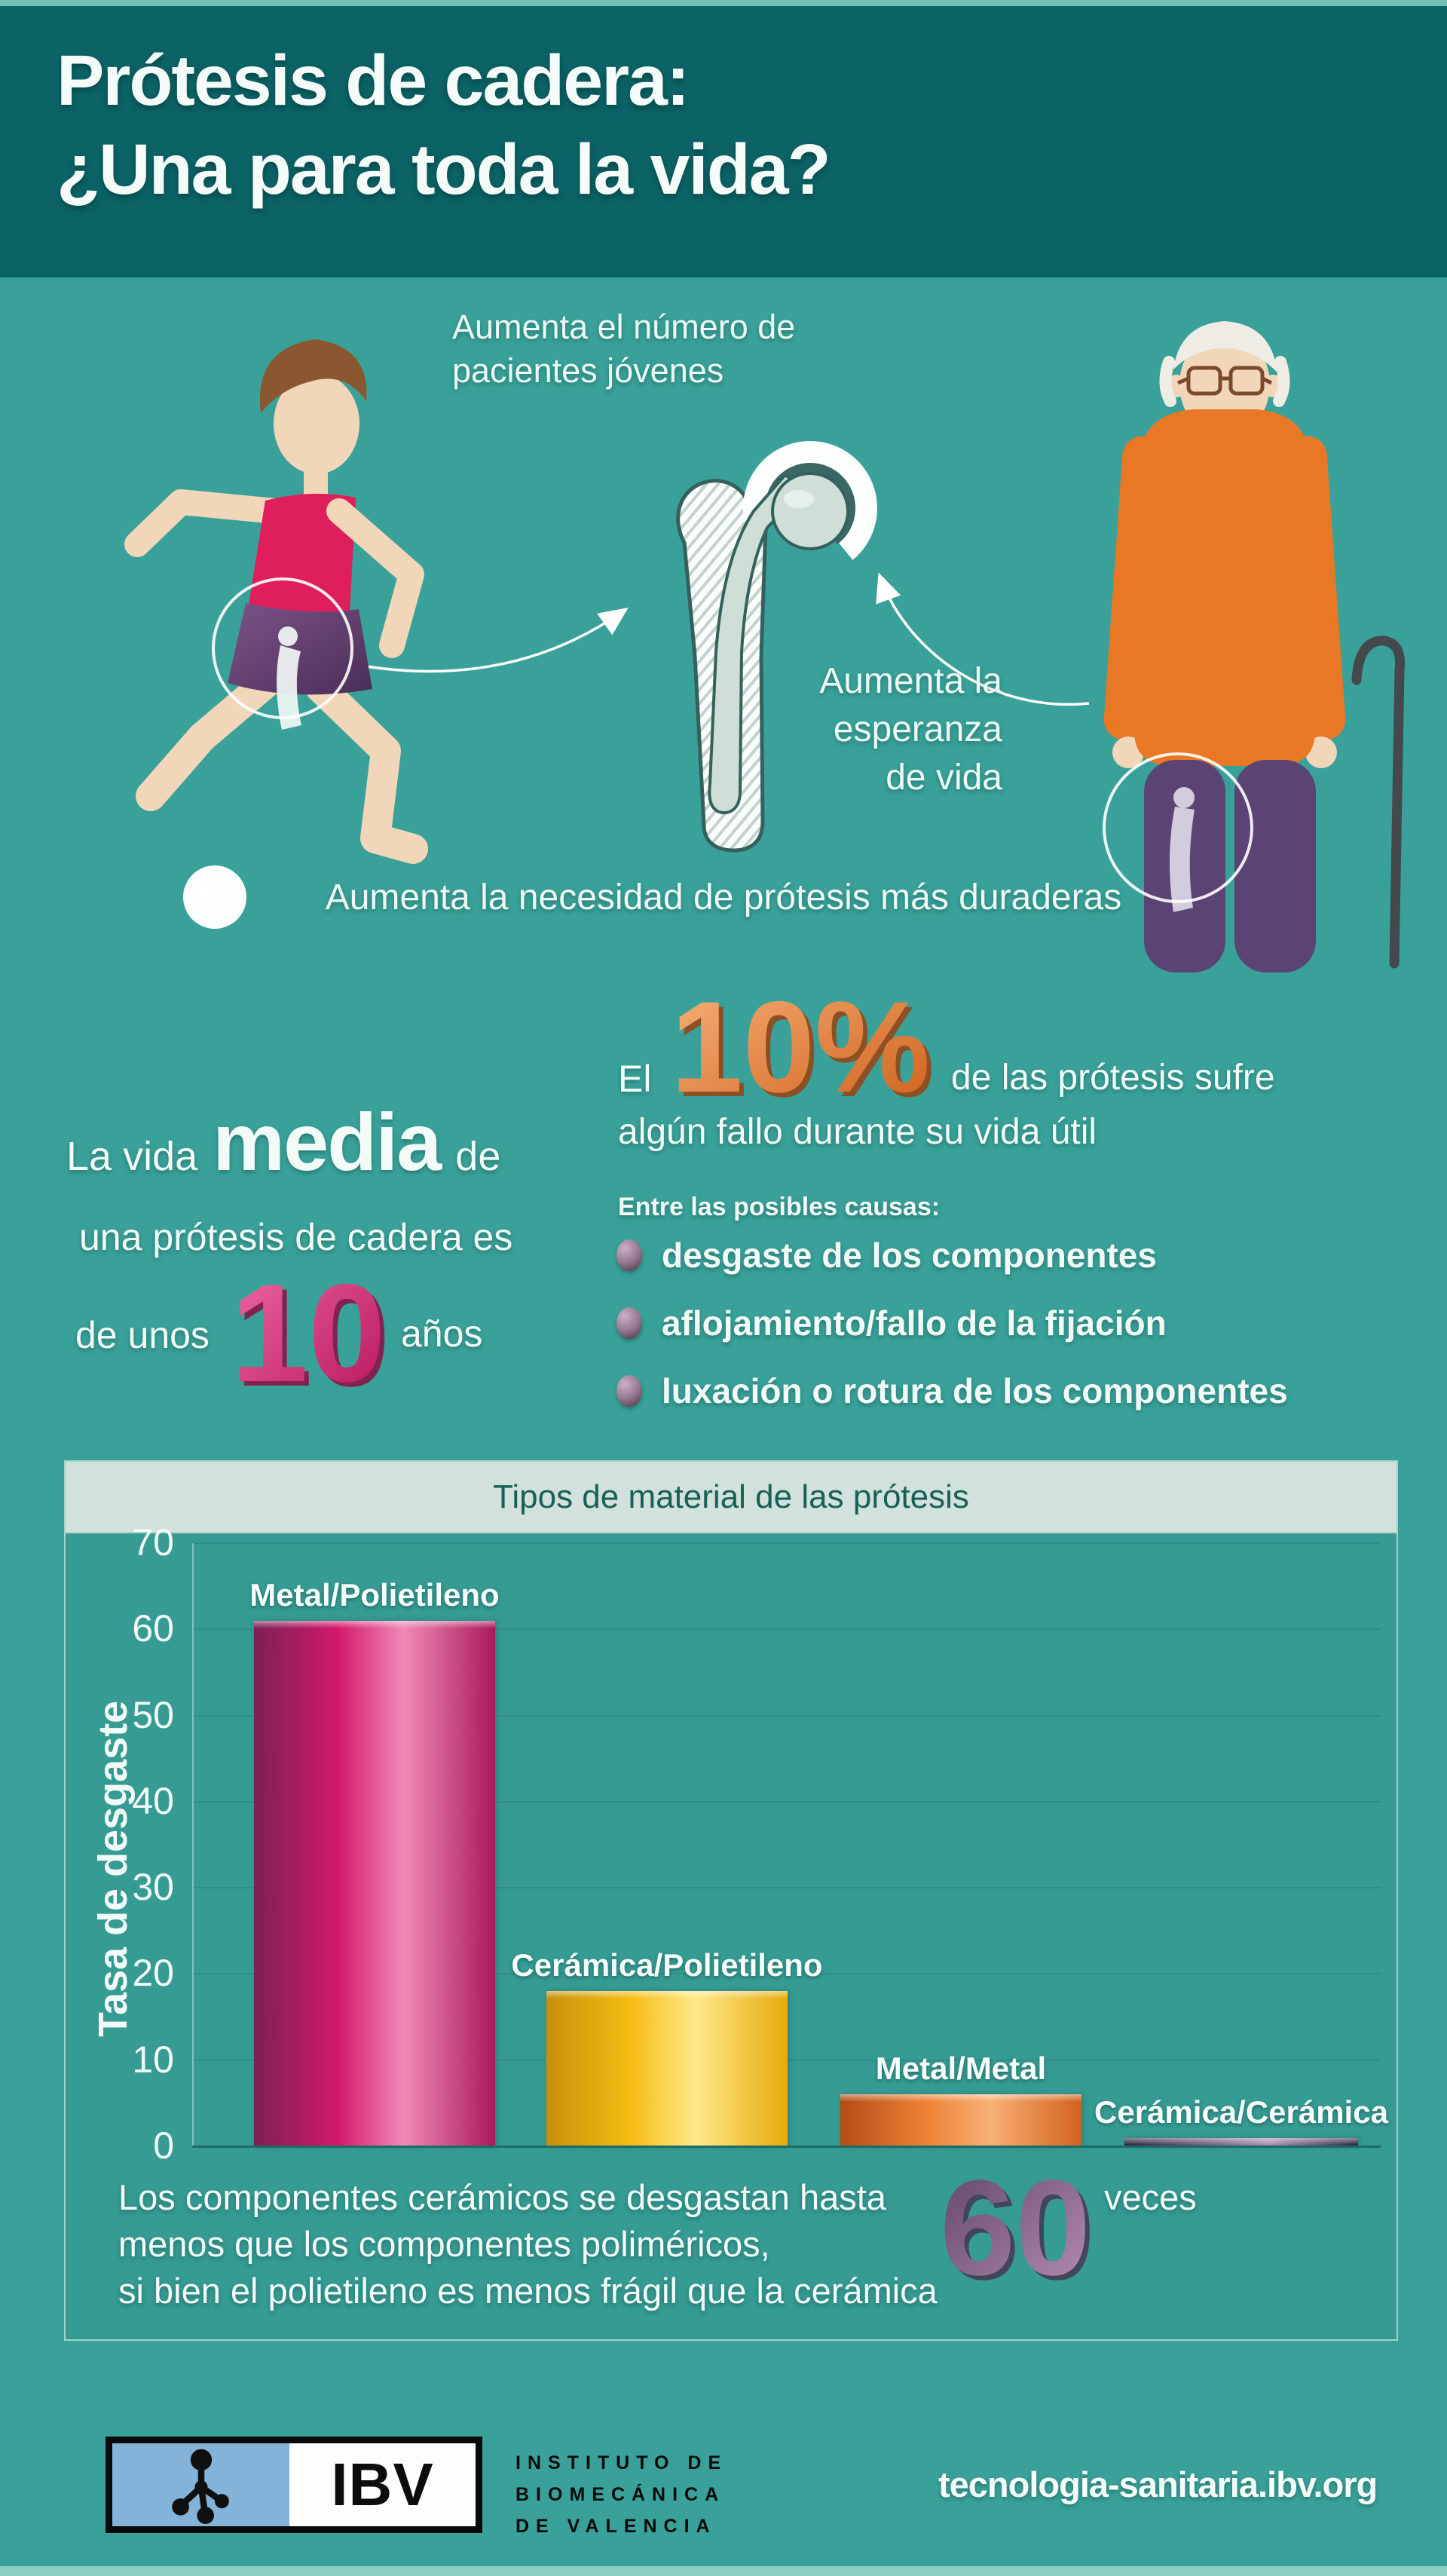 The height and width of the screenshot is (2576, 1447). What do you see at coordinates (961, 2120) in the screenshot?
I see `chart-bar-metal-metal` at bounding box center [961, 2120].